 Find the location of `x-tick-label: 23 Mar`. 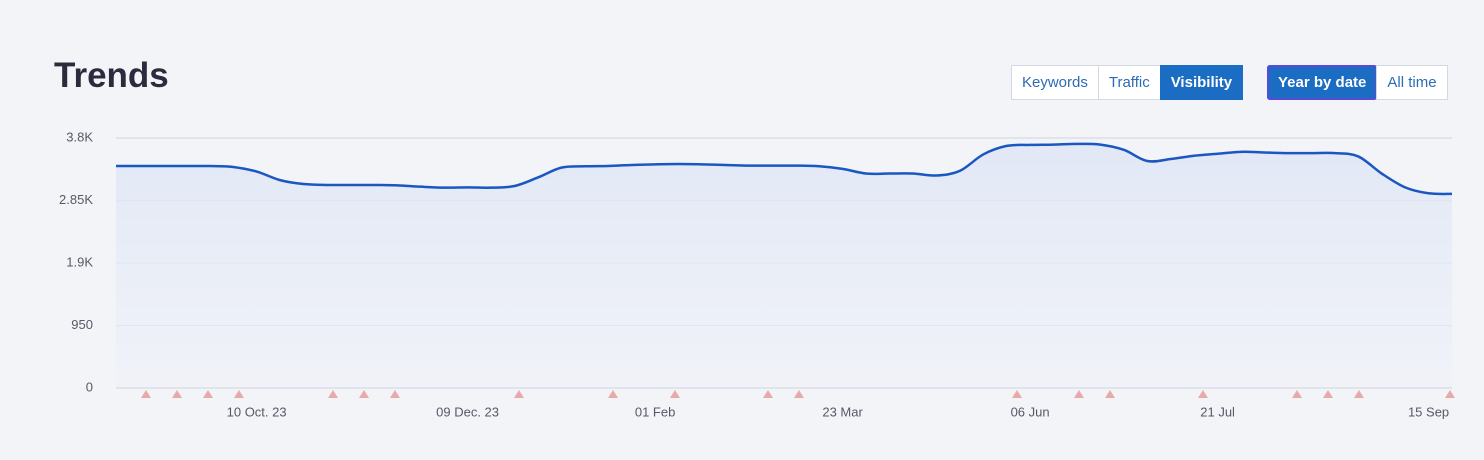

x-tick-label: 23 Mar is located at coordinates (842, 411).